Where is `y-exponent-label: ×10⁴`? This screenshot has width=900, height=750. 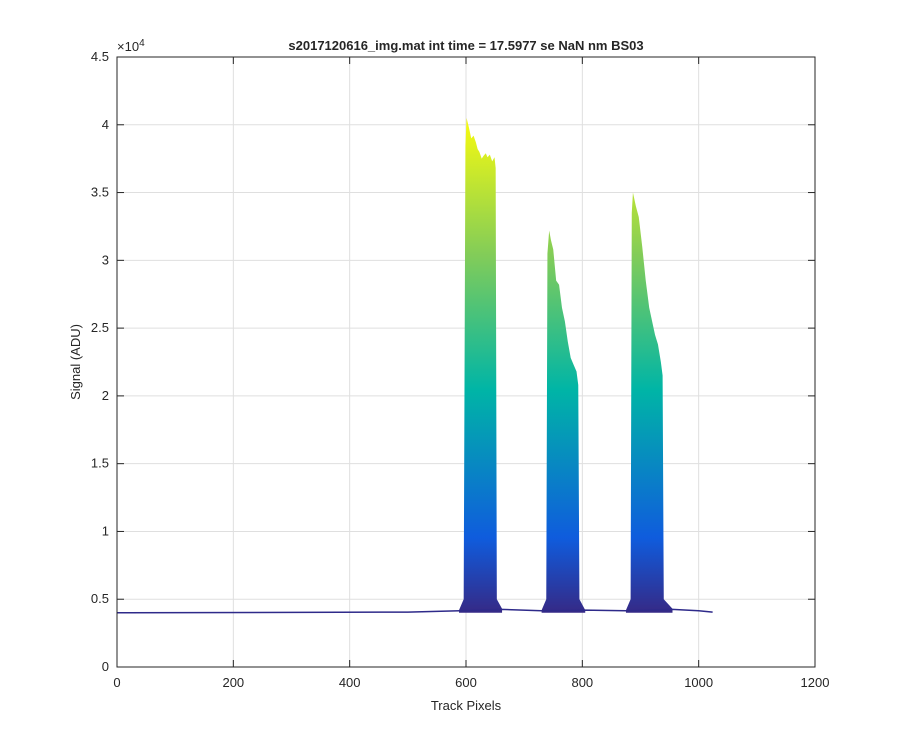 y-exponent-label: ×10⁴ is located at coordinates (131, 46).